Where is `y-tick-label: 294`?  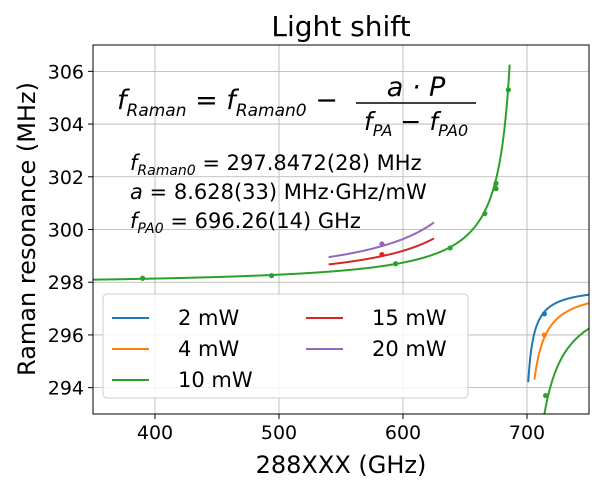 y-tick-label: 294 is located at coordinates (66, 389).